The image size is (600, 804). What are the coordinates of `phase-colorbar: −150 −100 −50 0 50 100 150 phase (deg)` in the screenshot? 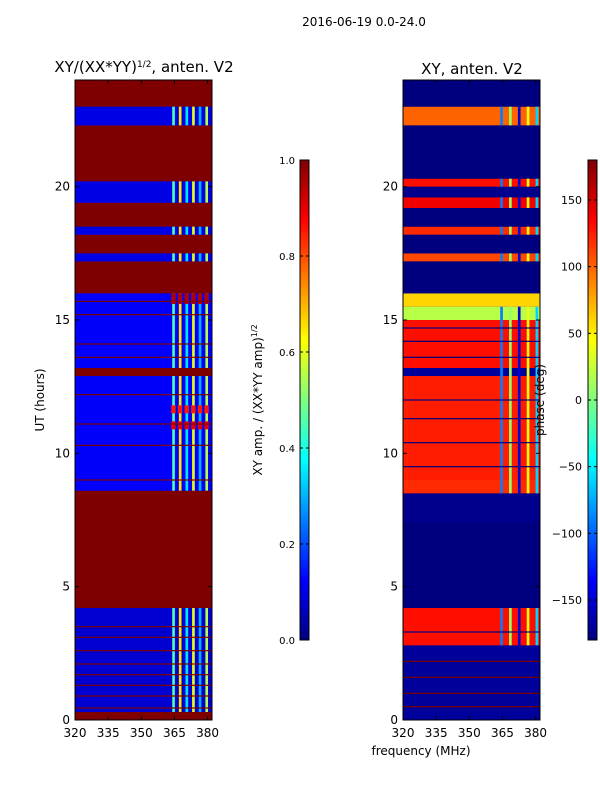 It's located at (565, 400).